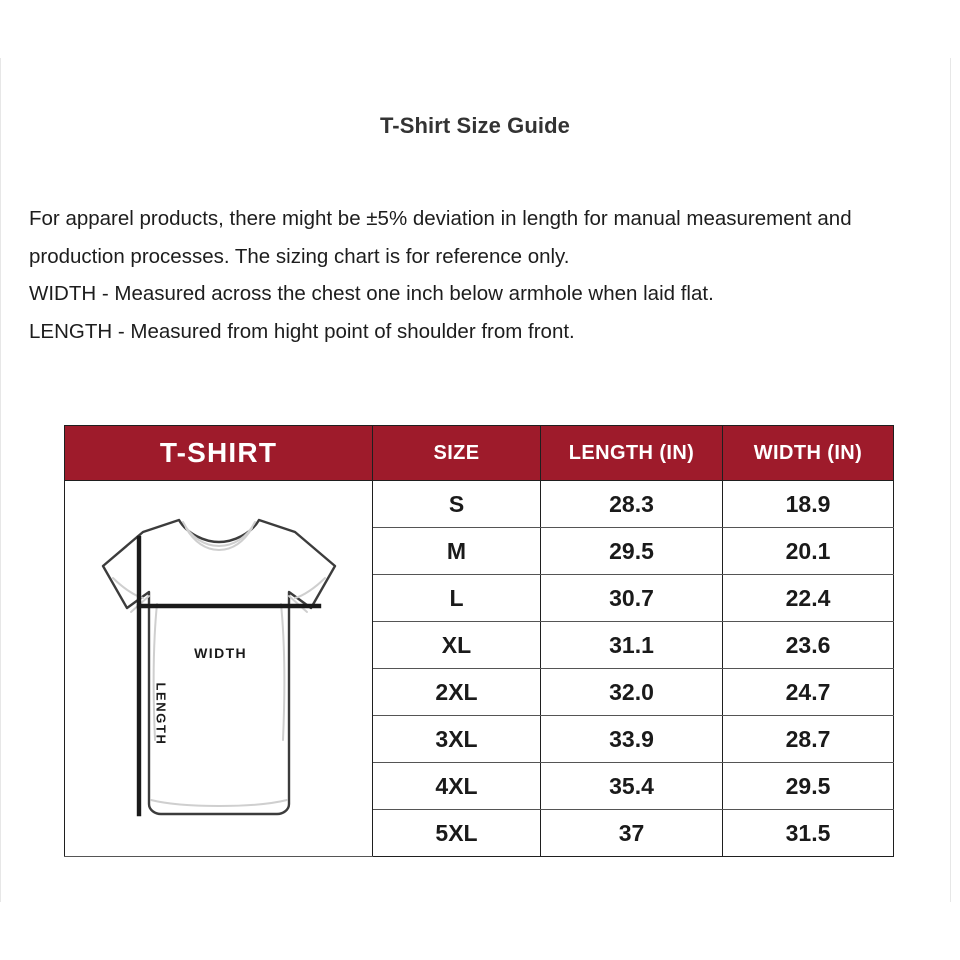 The height and width of the screenshot is (960, 960). I want to click on table-row: 3XL 33.9 28.7, so click(479, 739).